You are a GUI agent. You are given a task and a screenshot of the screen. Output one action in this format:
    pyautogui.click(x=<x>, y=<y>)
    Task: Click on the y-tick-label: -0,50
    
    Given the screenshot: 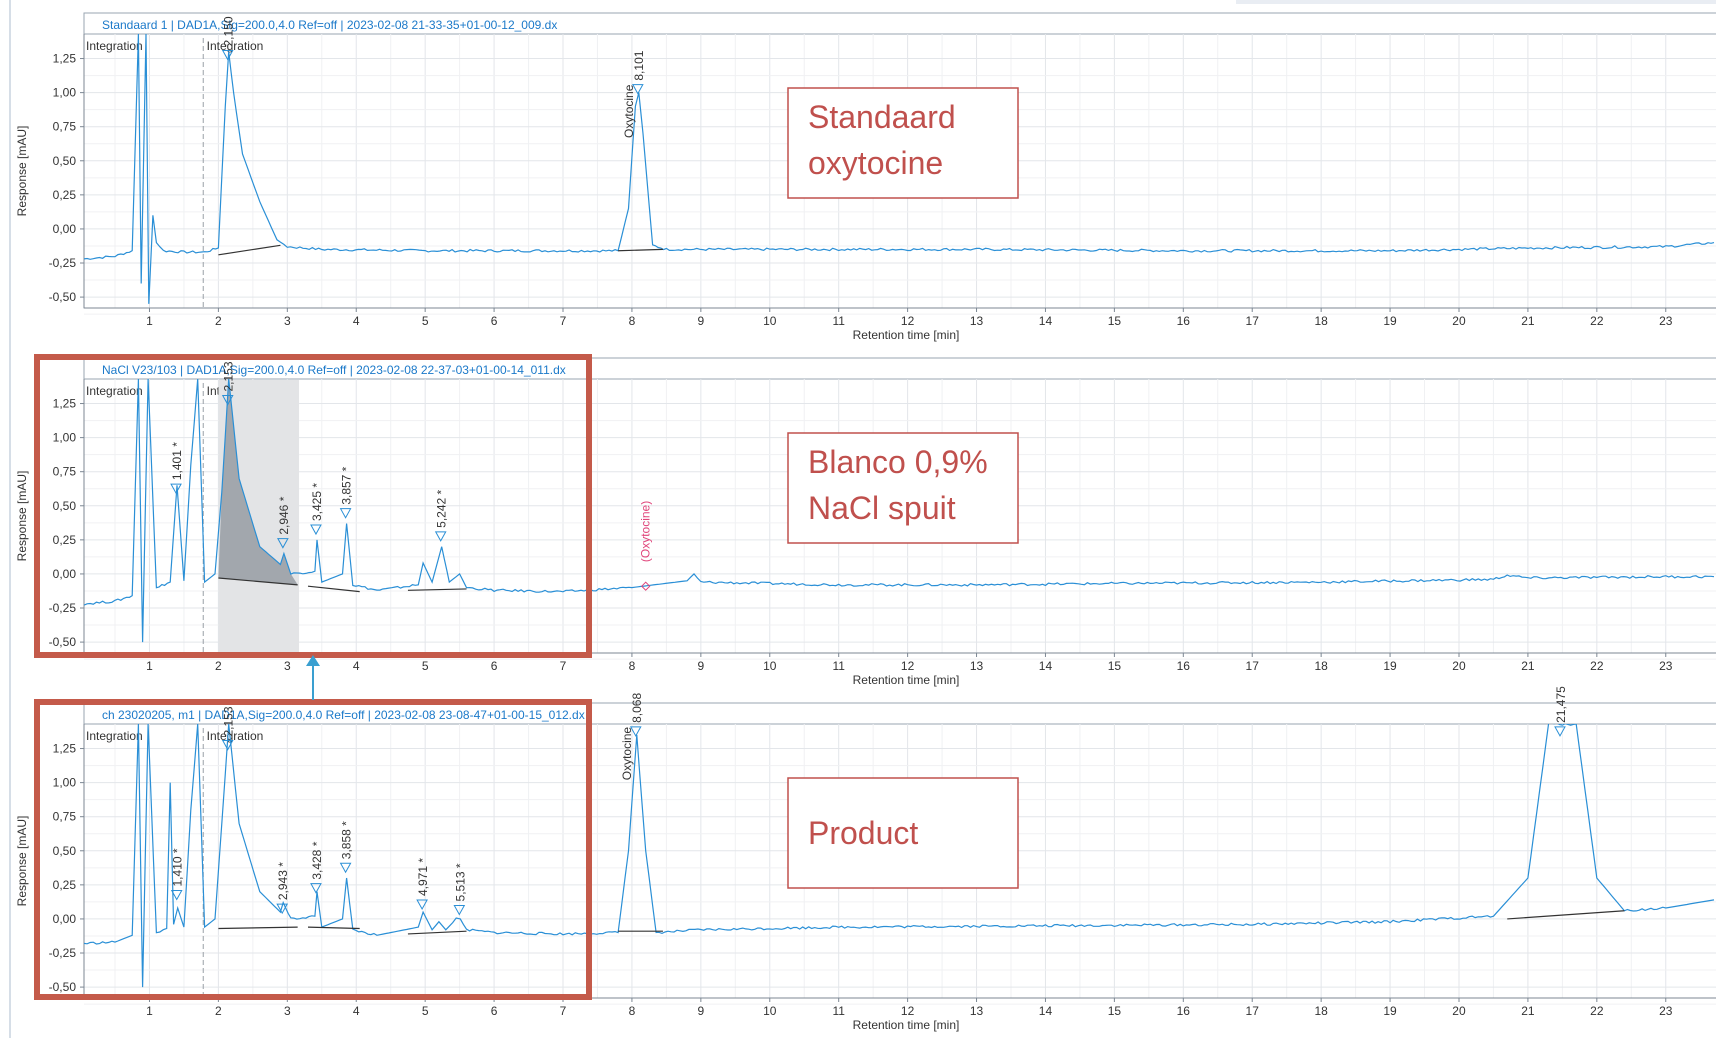 What is the action you would take?
    pyautogui.click(x=63, y=297)
    